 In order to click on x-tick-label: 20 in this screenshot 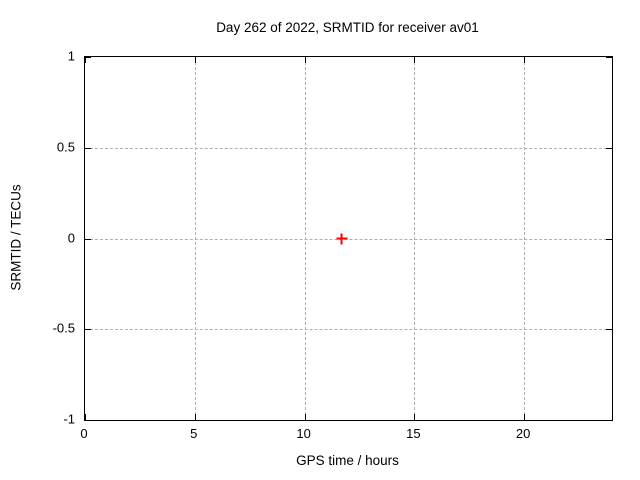, I will do `click(523, 433)`.